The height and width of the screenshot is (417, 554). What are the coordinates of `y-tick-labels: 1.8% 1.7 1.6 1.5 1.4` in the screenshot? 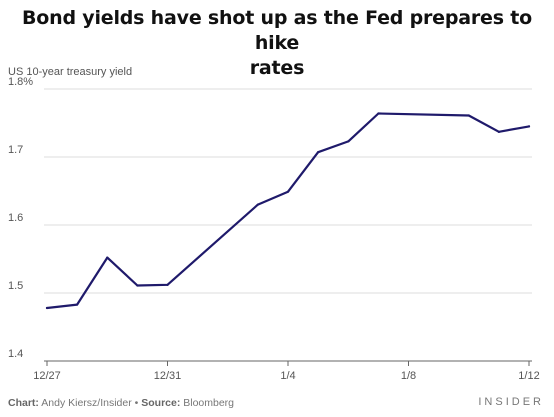 It's located at (20, 218).